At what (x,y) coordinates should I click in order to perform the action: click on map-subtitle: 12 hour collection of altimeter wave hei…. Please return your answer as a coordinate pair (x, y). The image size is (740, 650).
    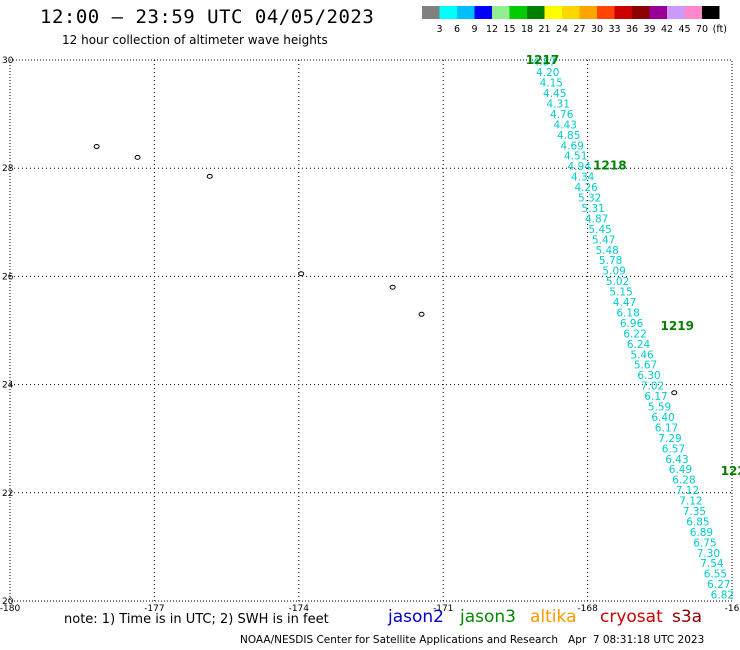
    Looking at the image, I should click on (195, 40).